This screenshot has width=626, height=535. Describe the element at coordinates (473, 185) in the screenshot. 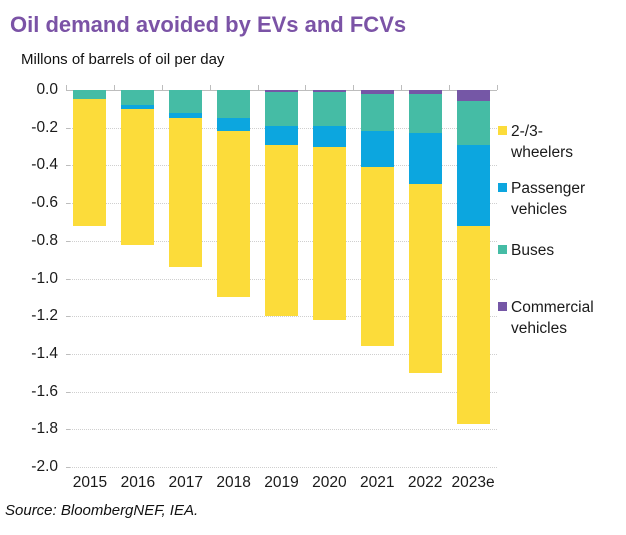

I see `bar-2023e-passenger` at that location.